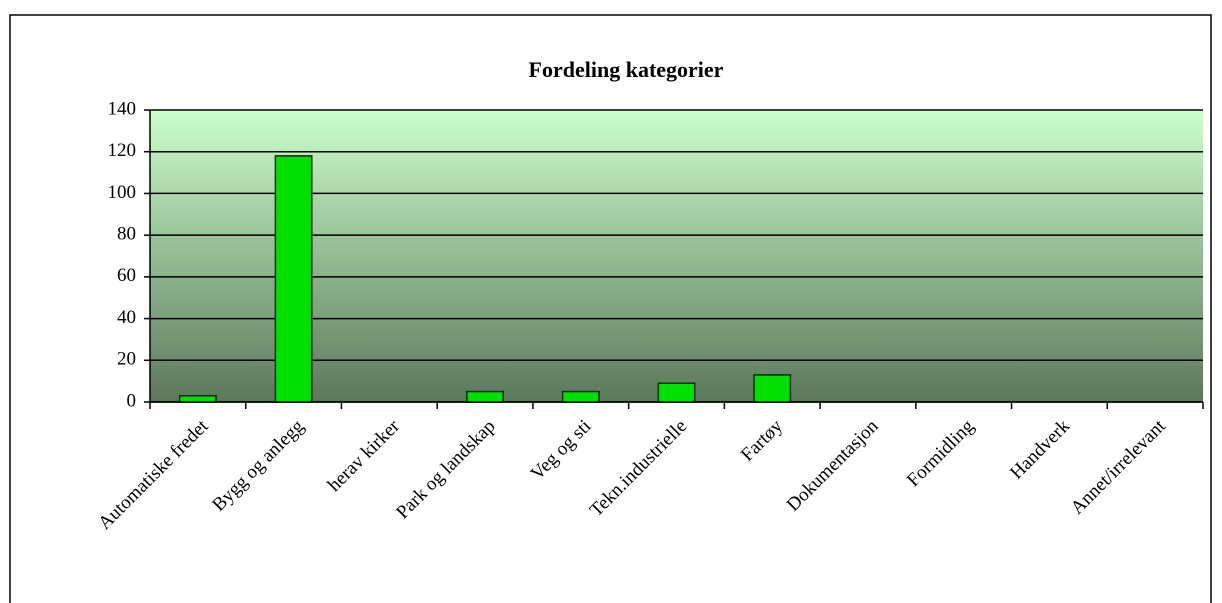 This screenshot has width=1222, height=603. Describe the element at coordinates (626, 69) in the screenshot. I see `chart-title: Fordeling kategorier` at that location.